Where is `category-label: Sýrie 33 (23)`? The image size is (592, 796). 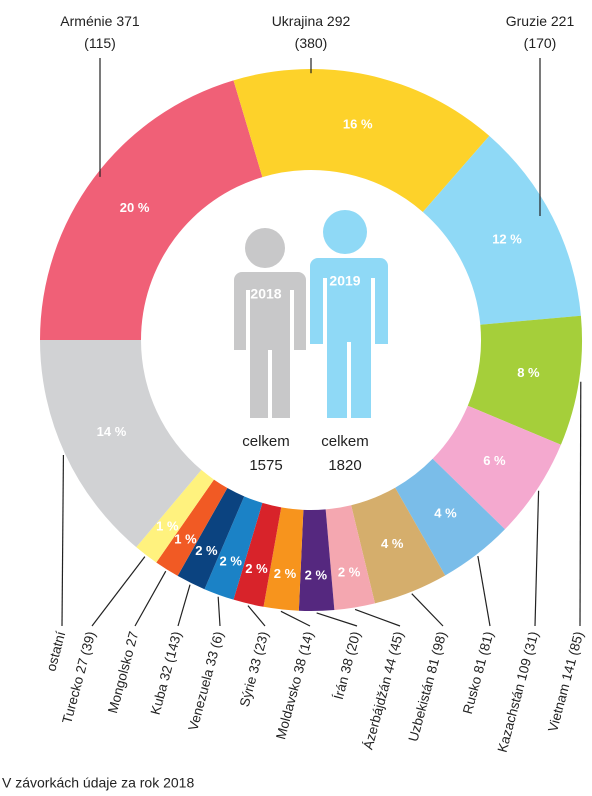
category-label: Sýrie 33 (23) is located at coordinates (254, 669).